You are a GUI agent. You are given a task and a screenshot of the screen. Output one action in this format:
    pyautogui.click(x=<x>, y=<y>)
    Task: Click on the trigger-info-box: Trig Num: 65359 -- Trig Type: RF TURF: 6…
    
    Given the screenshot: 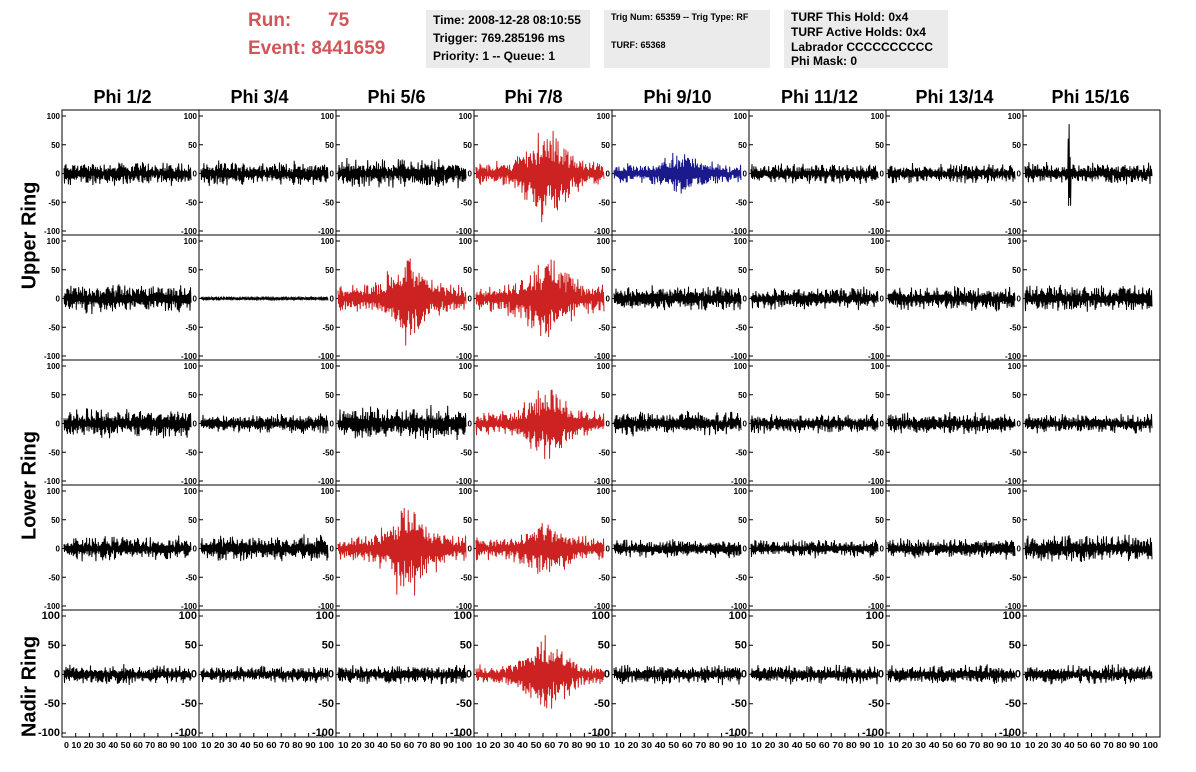 What is the action you would take?
    pyautogui.click(x=687, y=39)
    